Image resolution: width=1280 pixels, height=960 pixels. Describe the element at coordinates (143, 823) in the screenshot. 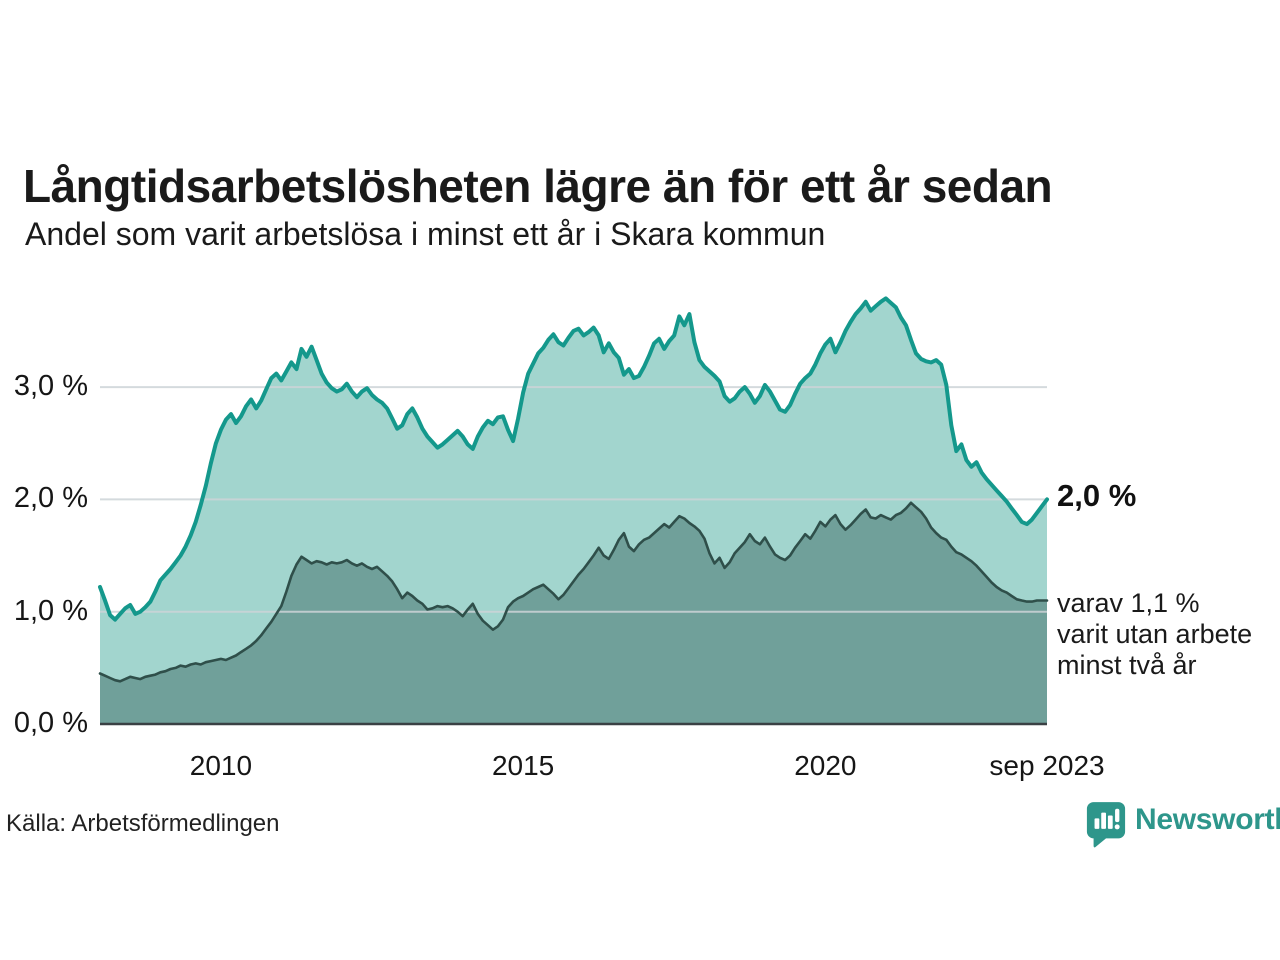

I see `source-note: Källa: Arbetsförmedlingen` at that location.